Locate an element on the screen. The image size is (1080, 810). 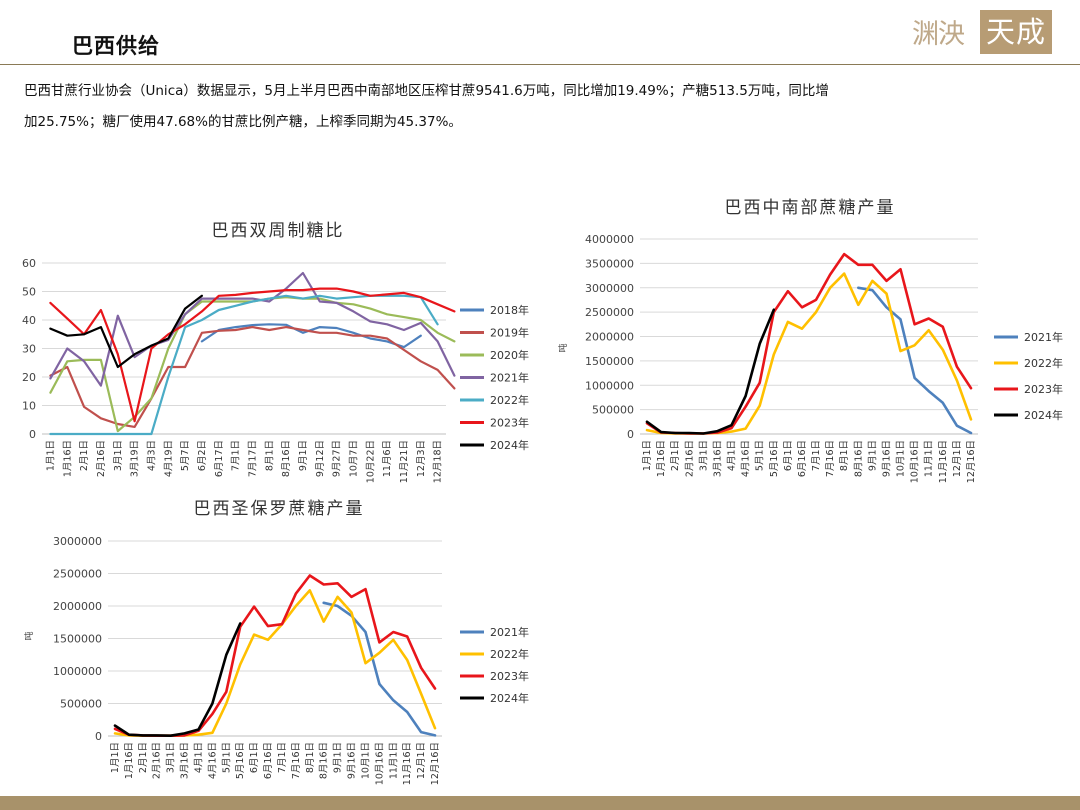
y-tick-label: 40 is located at coordinates (29, 320).